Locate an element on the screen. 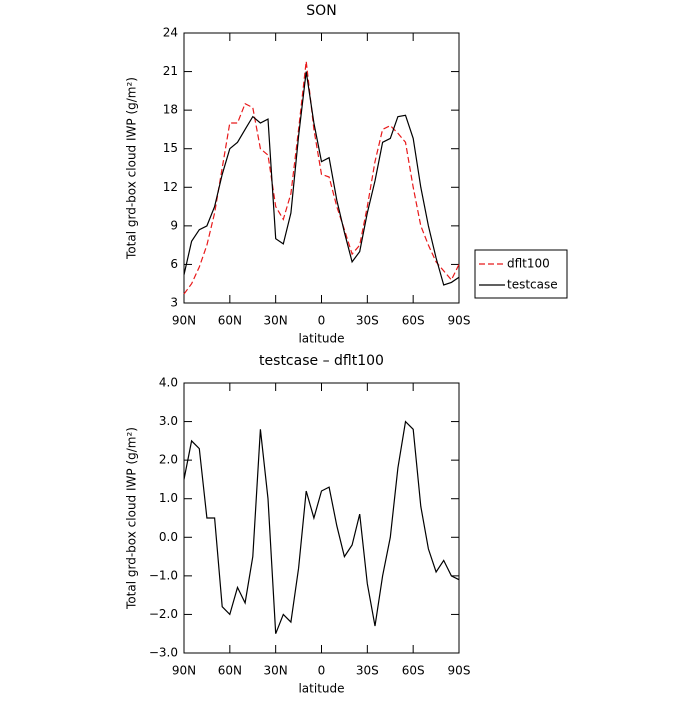 The image size is (700, 704). chart-title: testcase – dflt100 is located at coordinates (321, 361).